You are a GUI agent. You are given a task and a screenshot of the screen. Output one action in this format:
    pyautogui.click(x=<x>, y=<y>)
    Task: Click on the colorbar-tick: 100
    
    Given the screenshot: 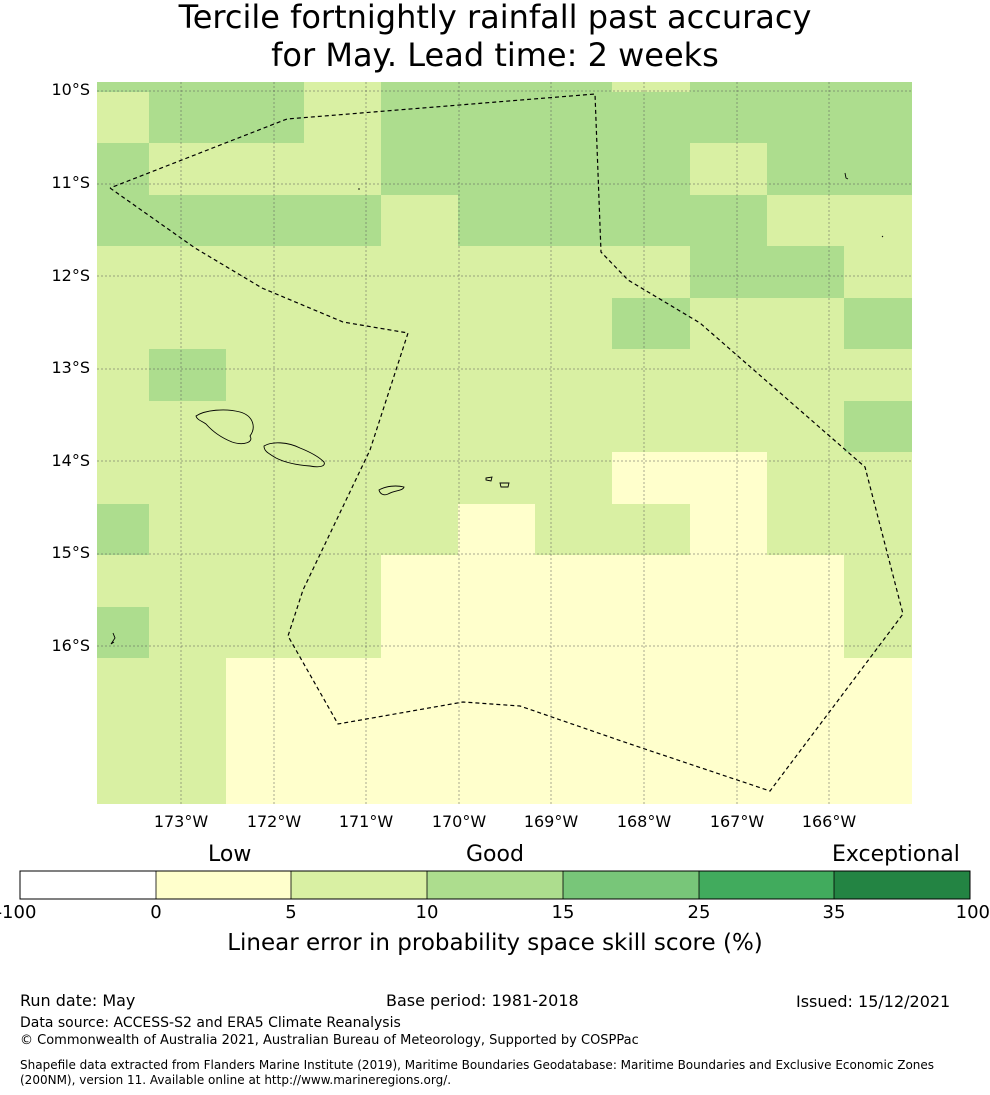 What is the action you would take?
    pyautogui.click(x=972, y=912)
    